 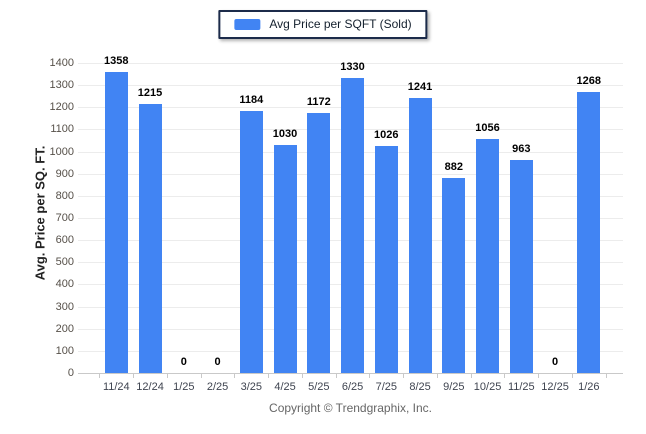 What do you see at coordinates (64, 240) in the screenshot?
I see `y-tick-label: 600` at bounding box center [64, 240].